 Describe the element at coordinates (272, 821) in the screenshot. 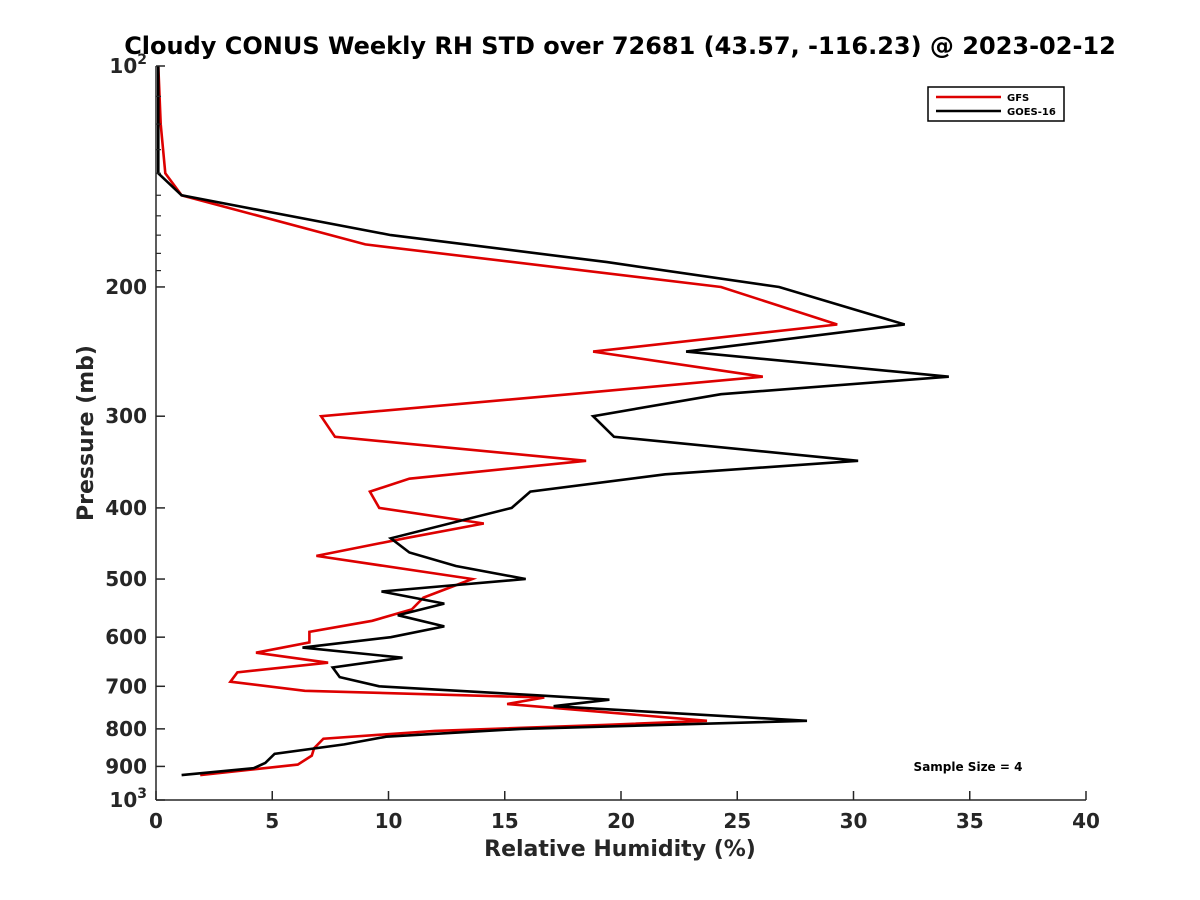

I see `x-tick-label: 5` at that location.